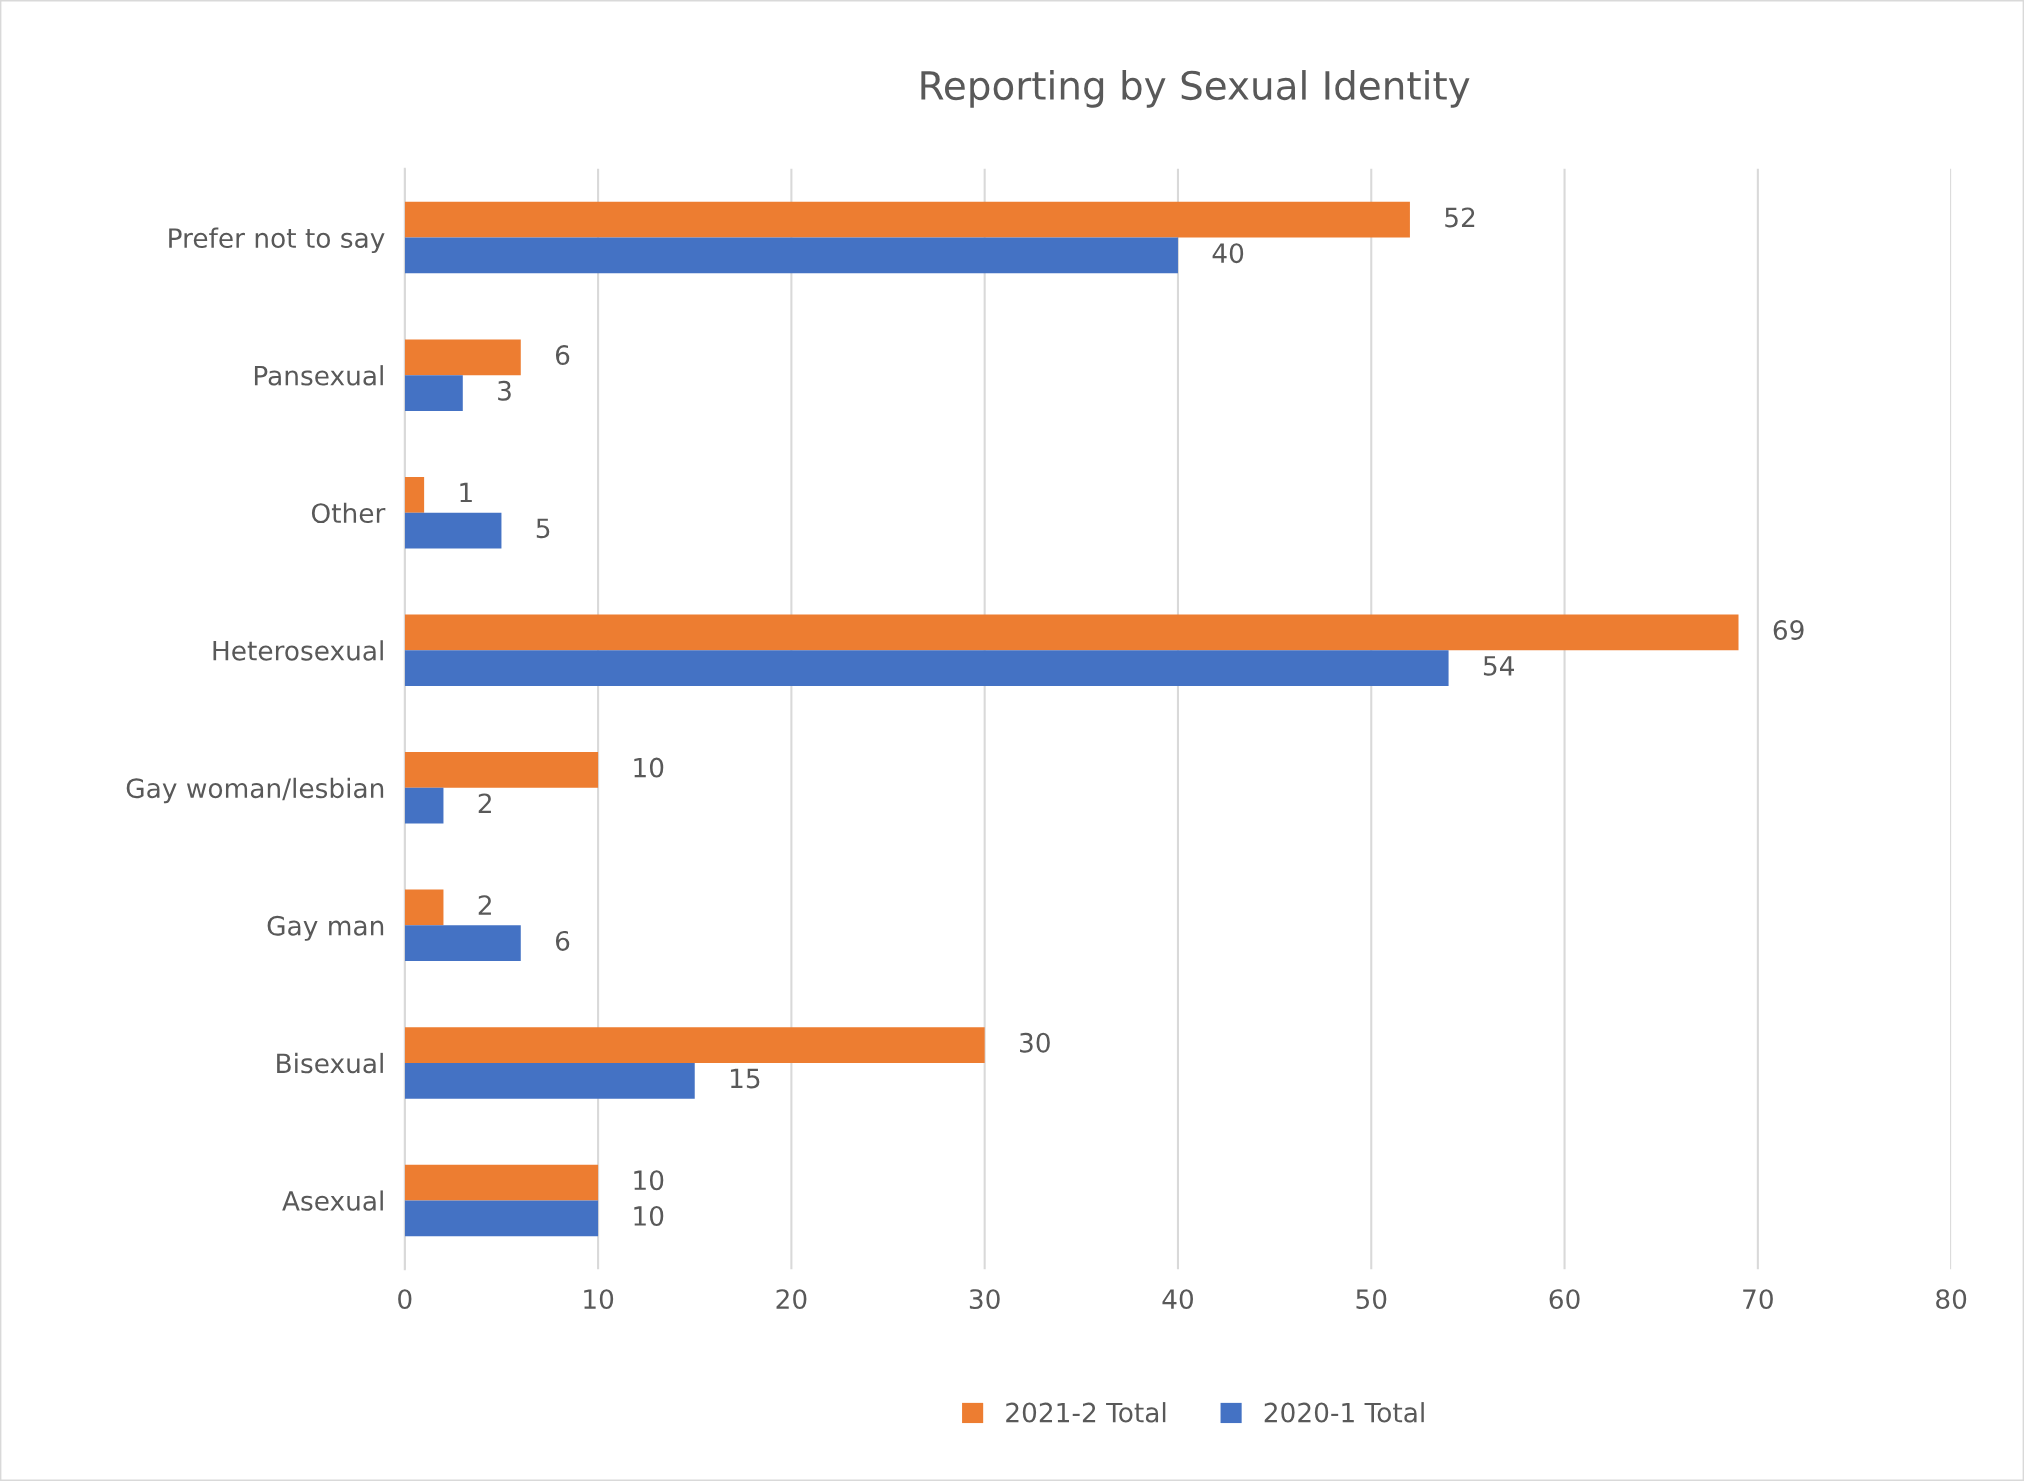  I want to click on data-label: 40, so click(1228, 253).